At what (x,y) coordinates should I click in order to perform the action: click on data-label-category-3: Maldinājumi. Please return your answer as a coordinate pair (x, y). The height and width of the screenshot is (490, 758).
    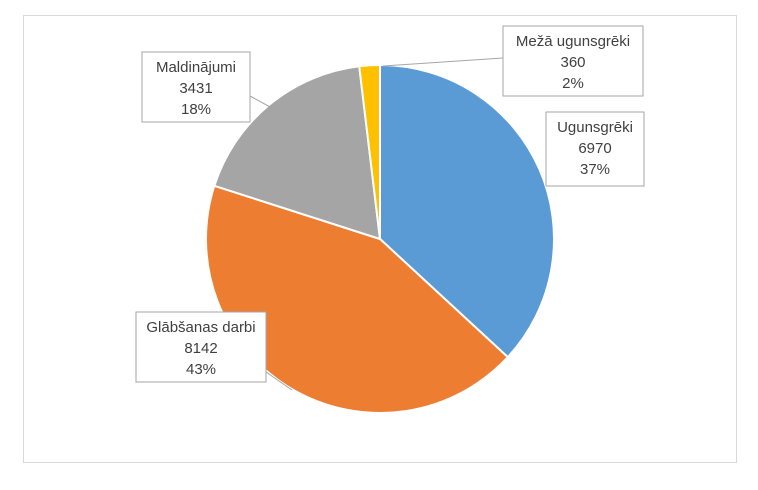
    Looking at the image, I should click on (196, 67).